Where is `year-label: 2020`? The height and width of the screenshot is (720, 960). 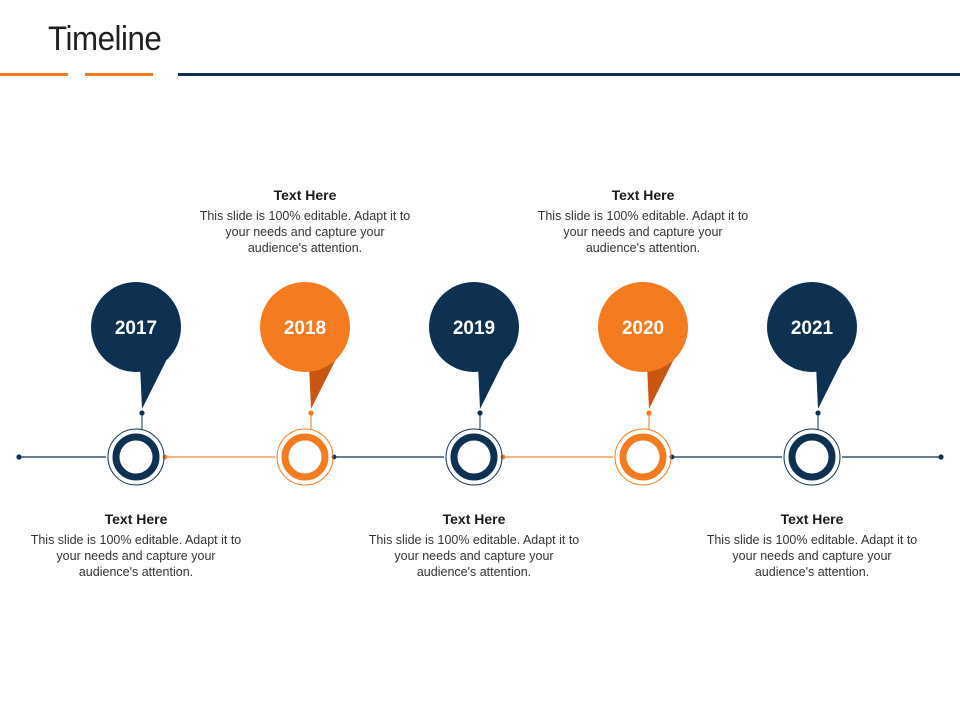 year-label: 2020 is located at coordinates (643, 328).